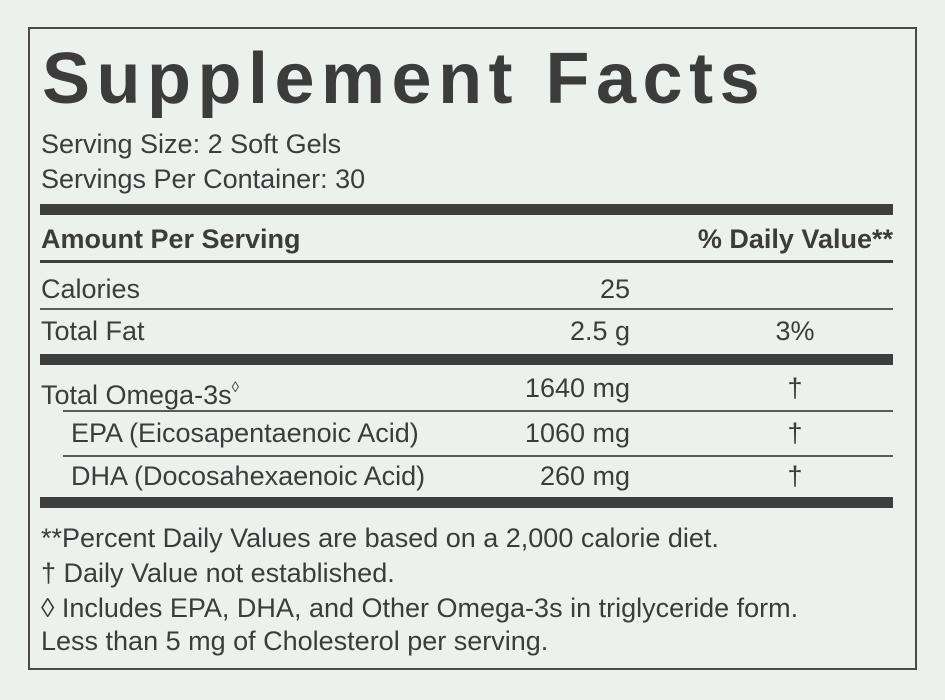  I want to click on row-name: EPA (Eicosapentaenoic Acid), so click(245, 433).